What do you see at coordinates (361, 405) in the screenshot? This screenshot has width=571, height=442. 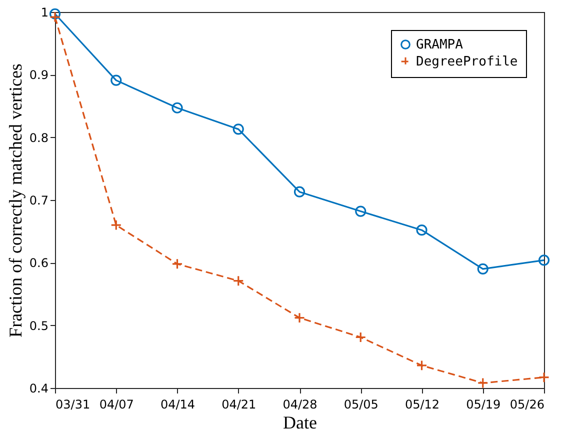 I see `x-tick-label: 05/05` at bounding box center [361, 405].